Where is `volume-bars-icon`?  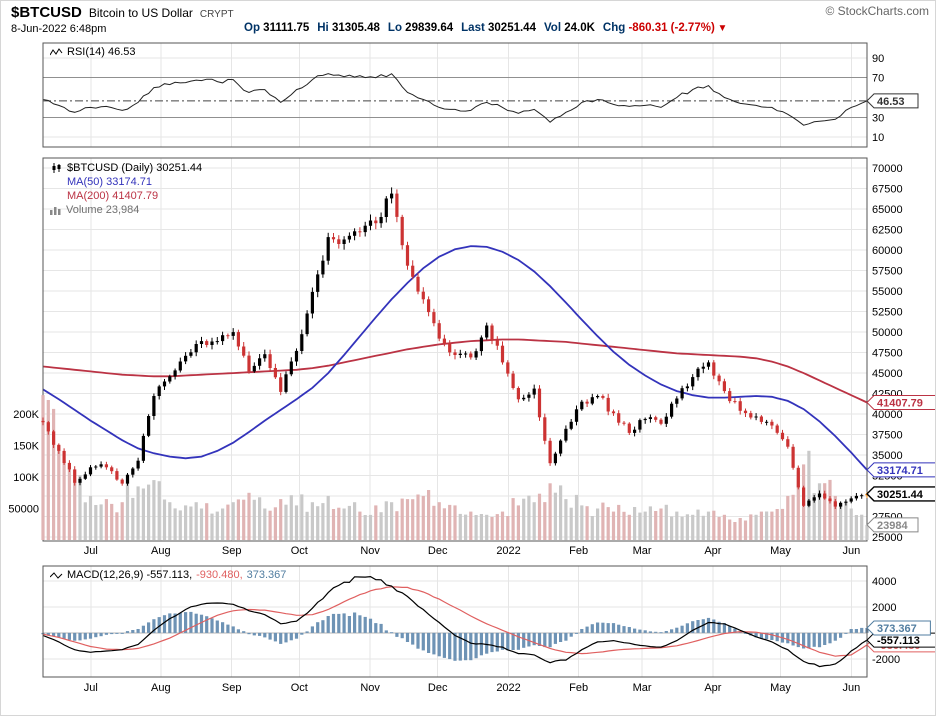
volume-bars-icon is located at coordinates (55, 210).